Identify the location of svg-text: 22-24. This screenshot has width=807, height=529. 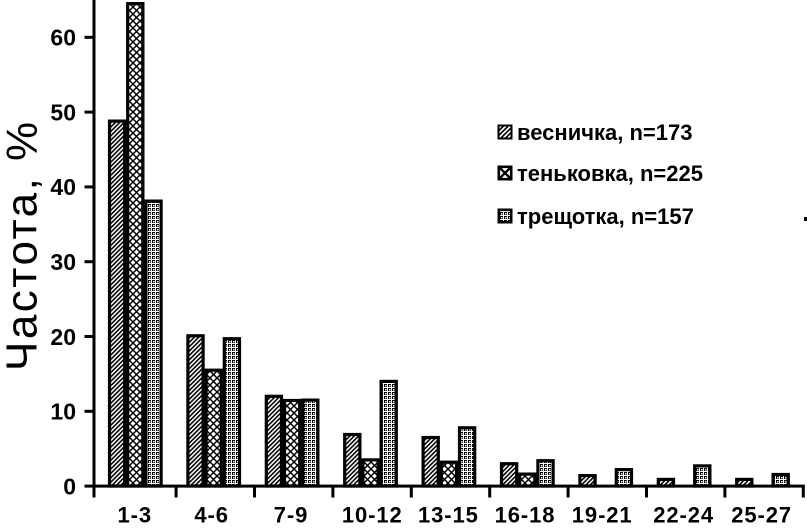
(683, 515).